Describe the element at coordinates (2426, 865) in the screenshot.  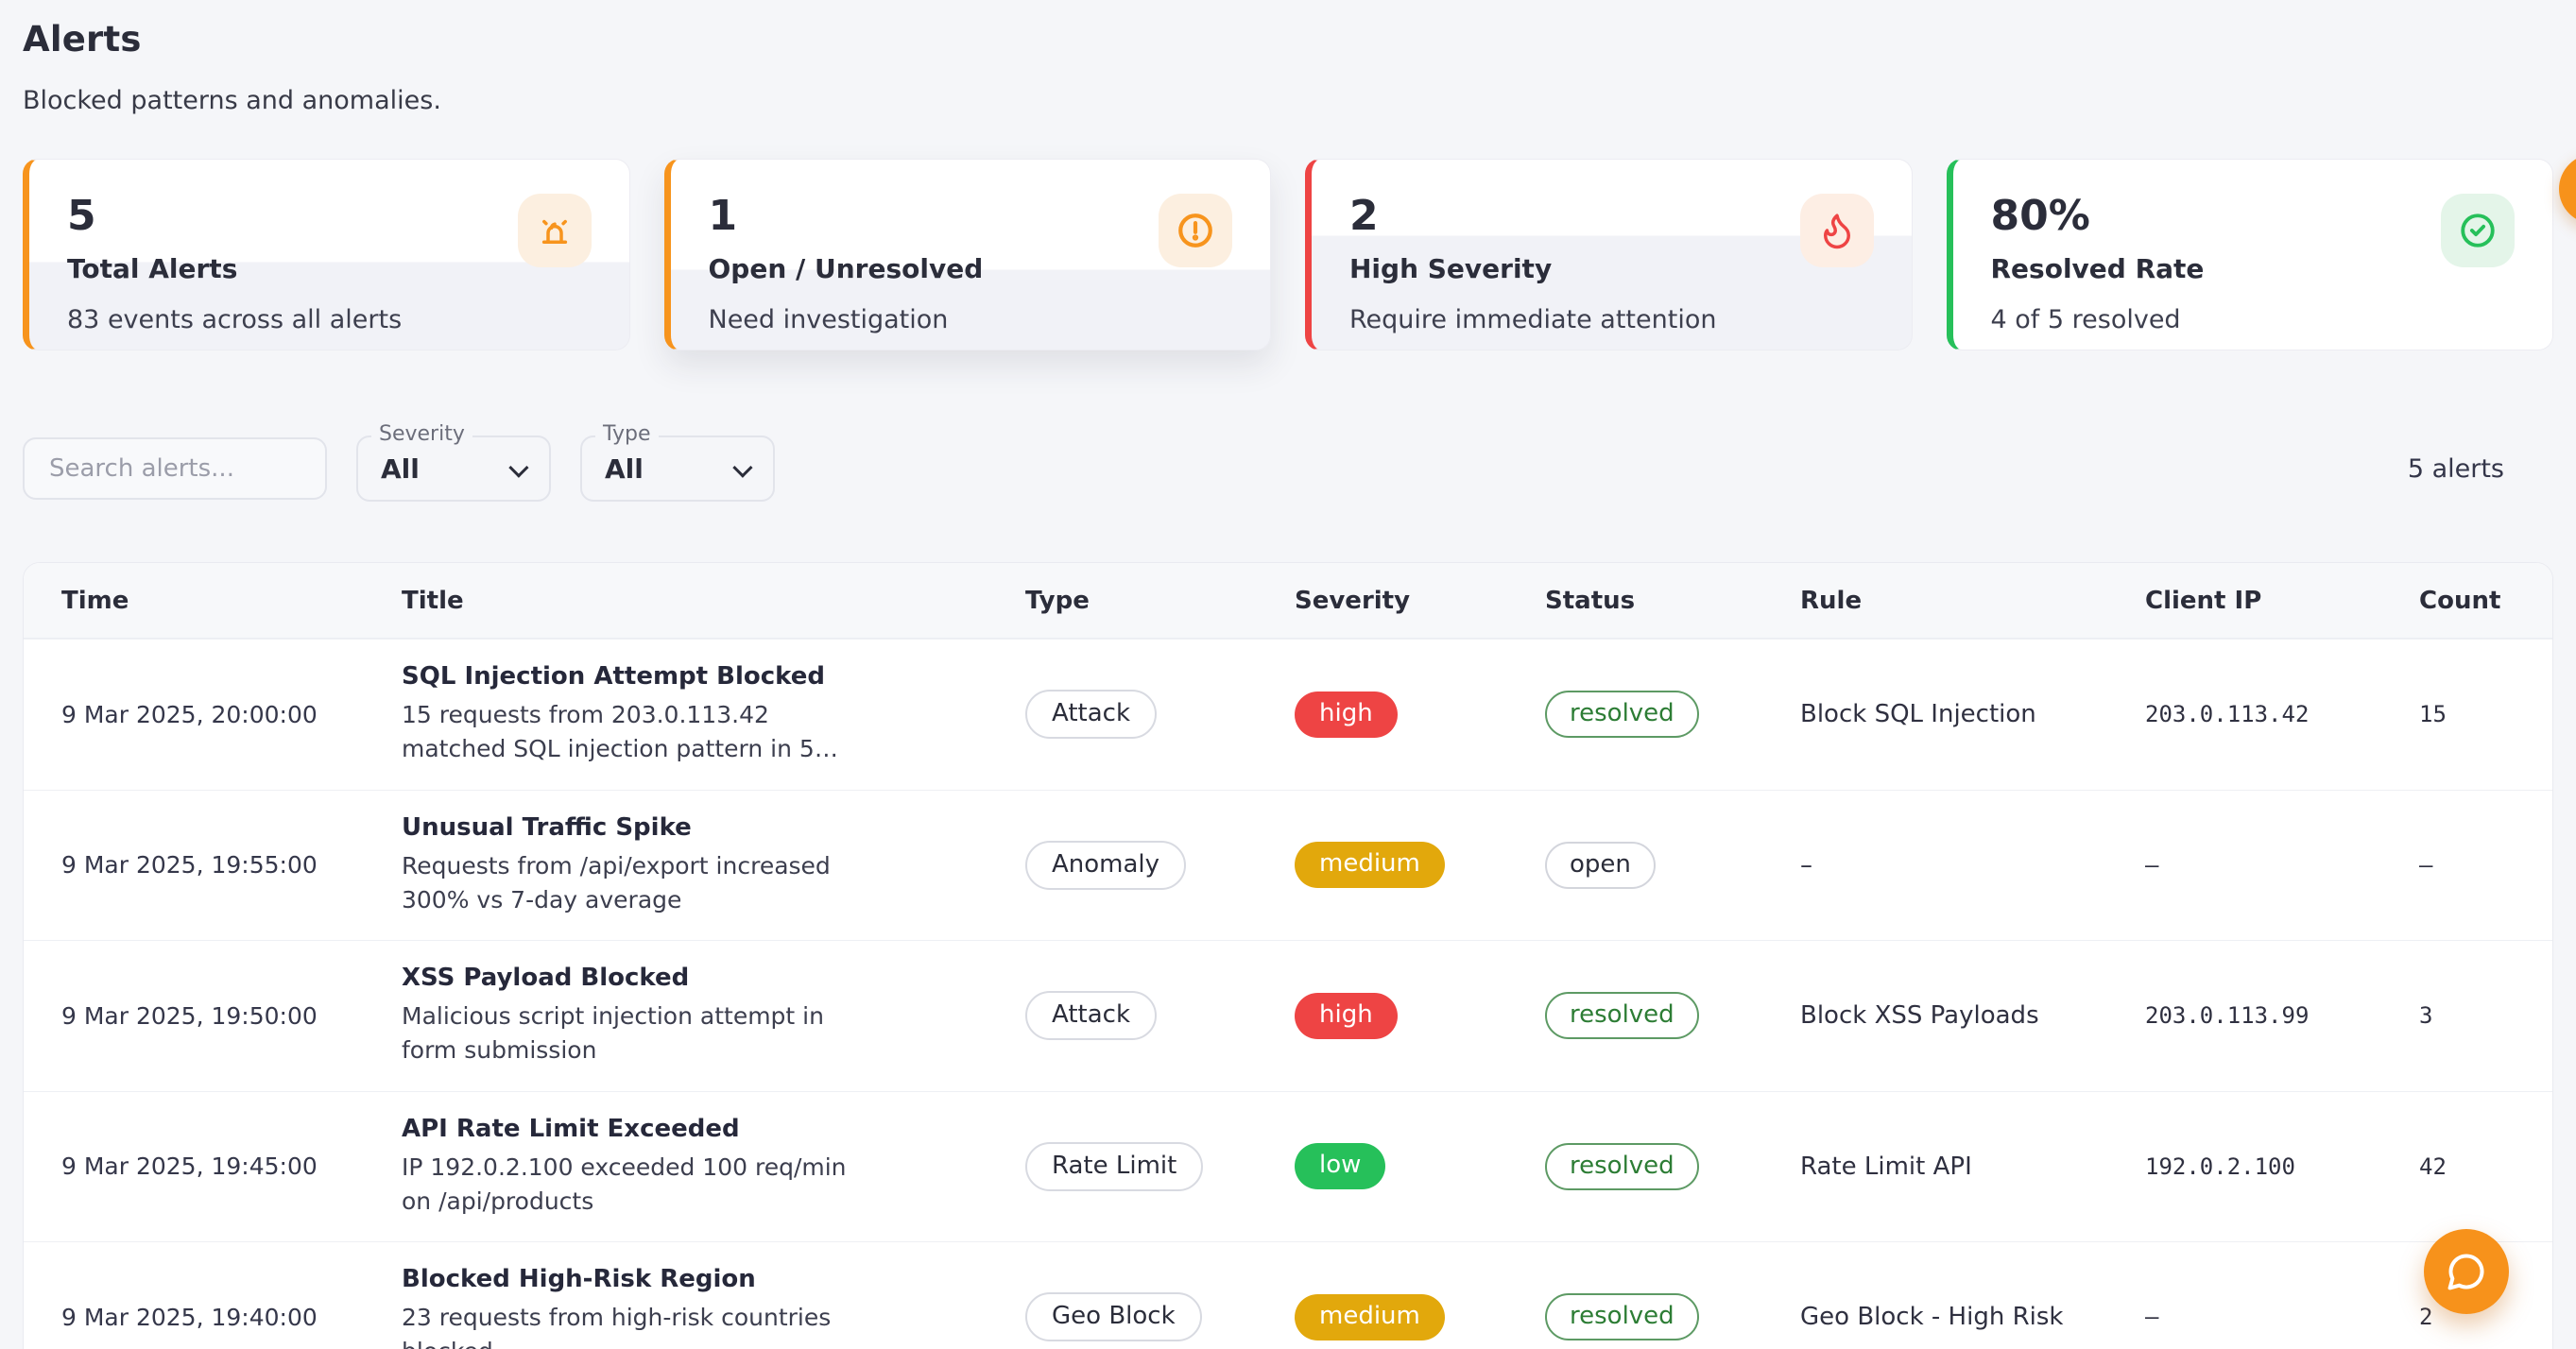
I see `event-count: –` at that location.